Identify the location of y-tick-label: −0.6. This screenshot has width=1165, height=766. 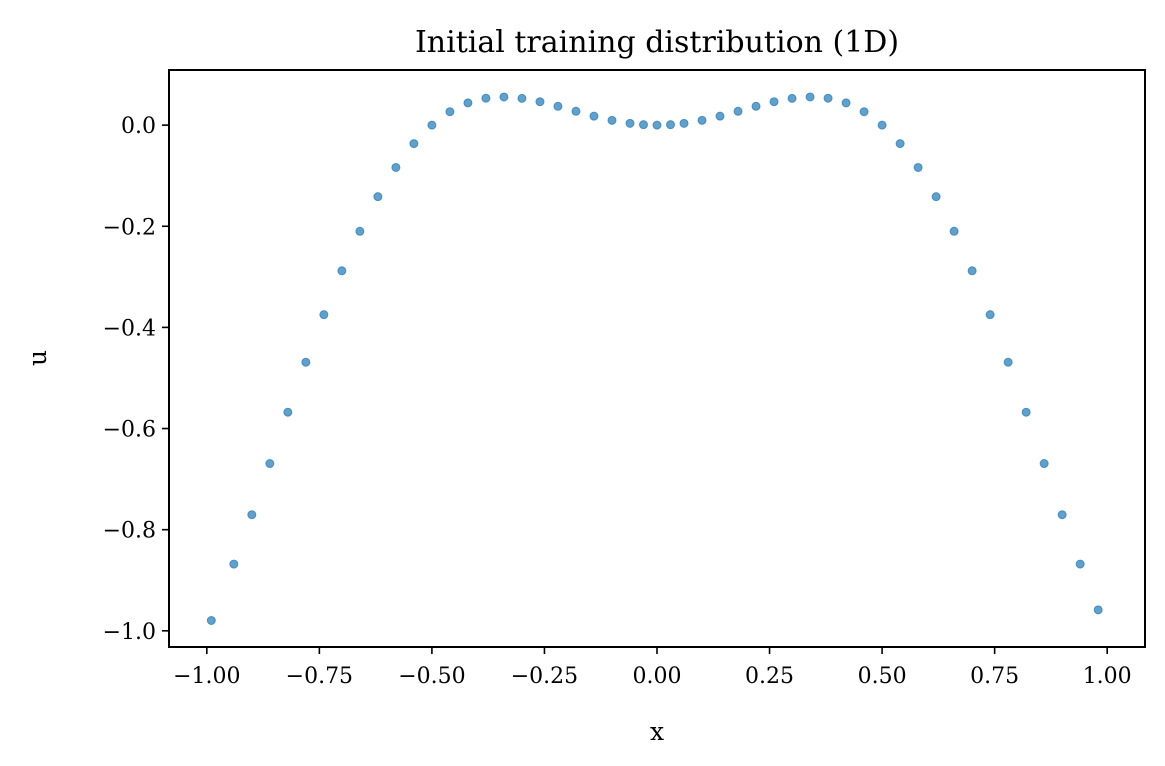
(129, 430).